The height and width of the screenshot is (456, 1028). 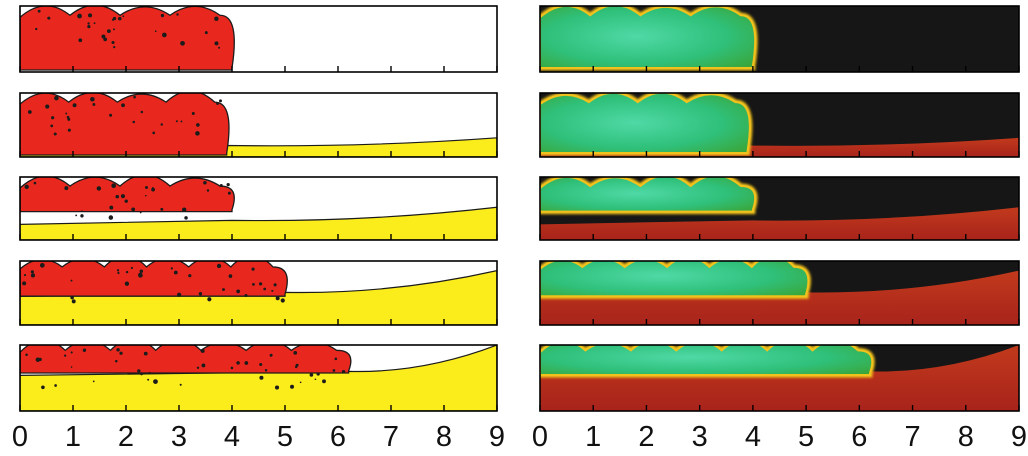 What do you see at coordinates (391, 437) in the screenshot?
I see `x-tick-label: 7` at bounding box center [391, 437].